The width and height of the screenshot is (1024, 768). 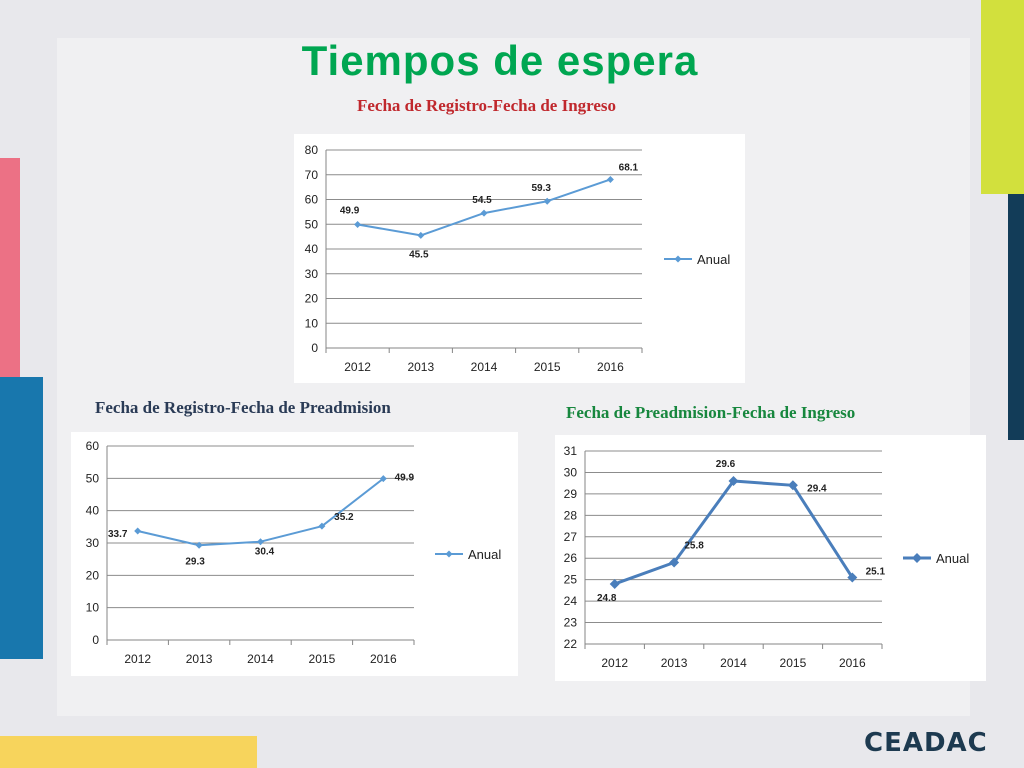 What do you see at coordinates (312, 150) in the screenshot?
I see `y-tick-label: 80` at bounding box center [312, 150].